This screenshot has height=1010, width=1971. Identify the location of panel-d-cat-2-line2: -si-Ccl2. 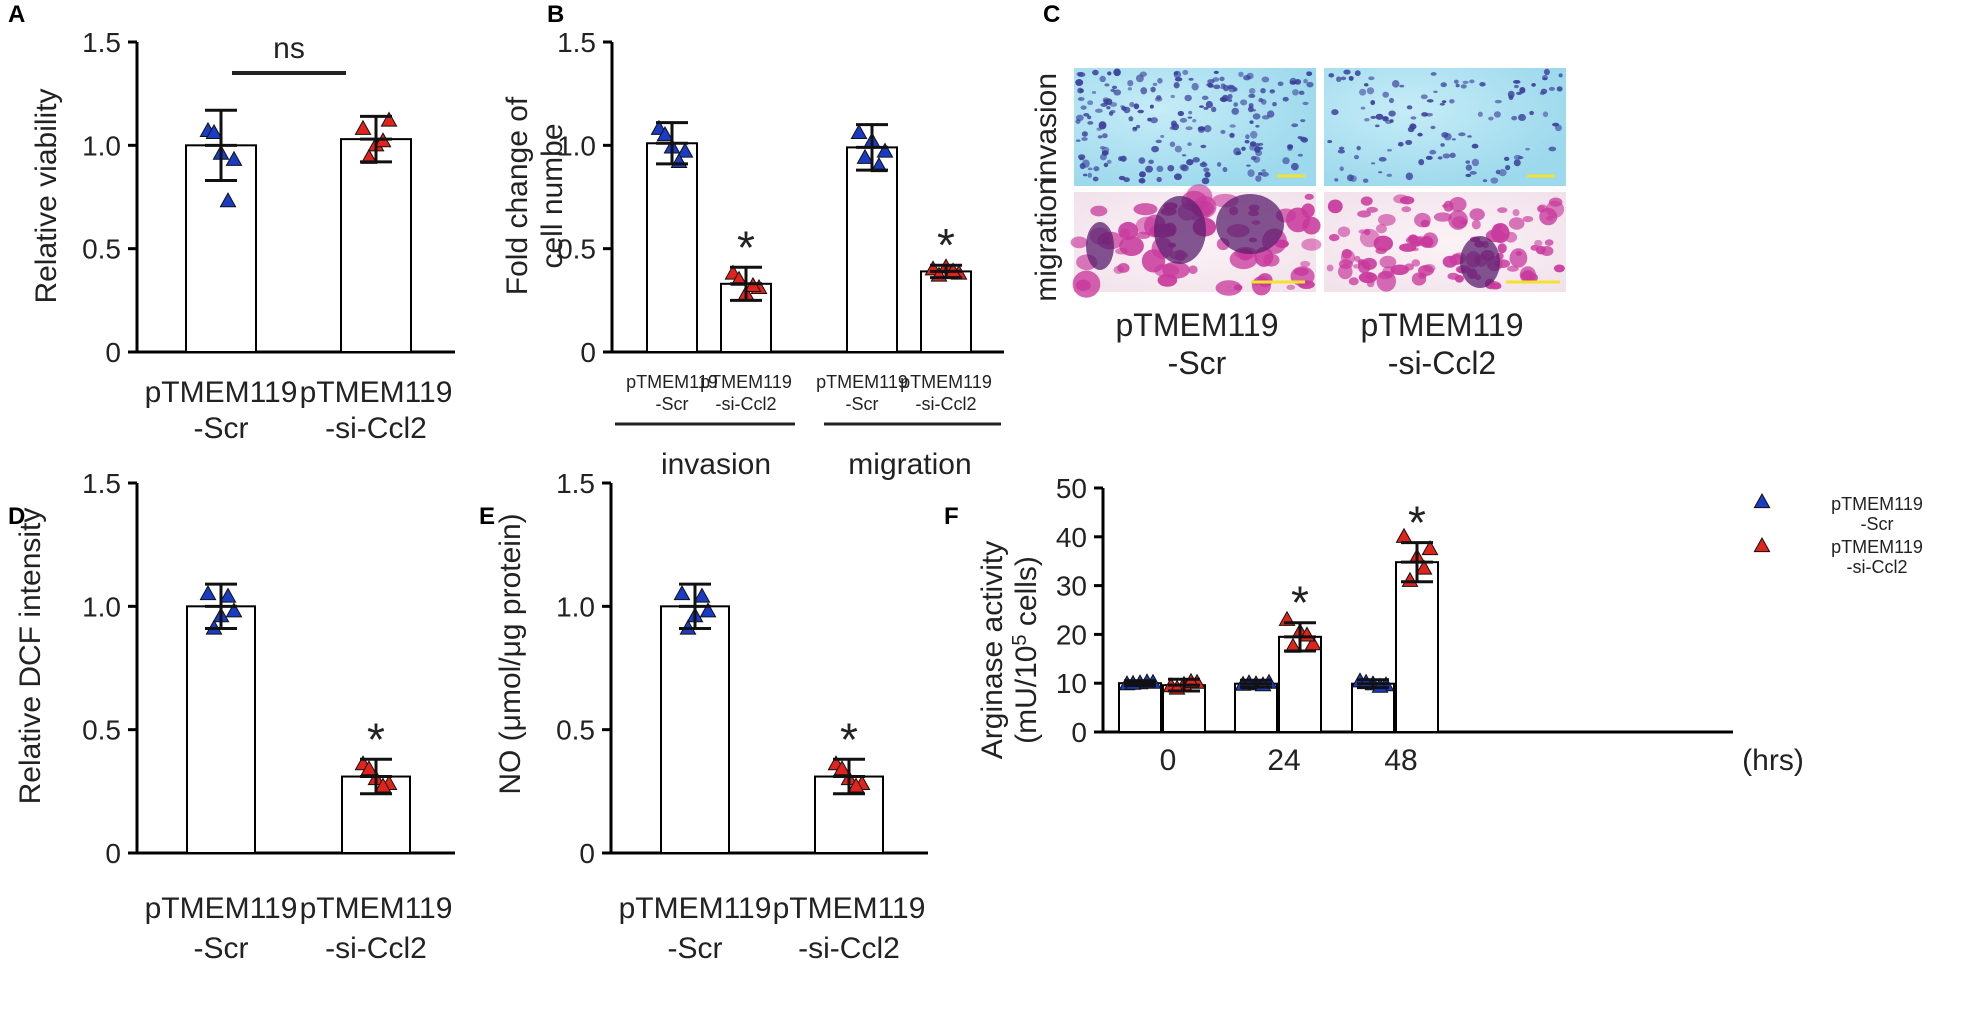
(376, 948).